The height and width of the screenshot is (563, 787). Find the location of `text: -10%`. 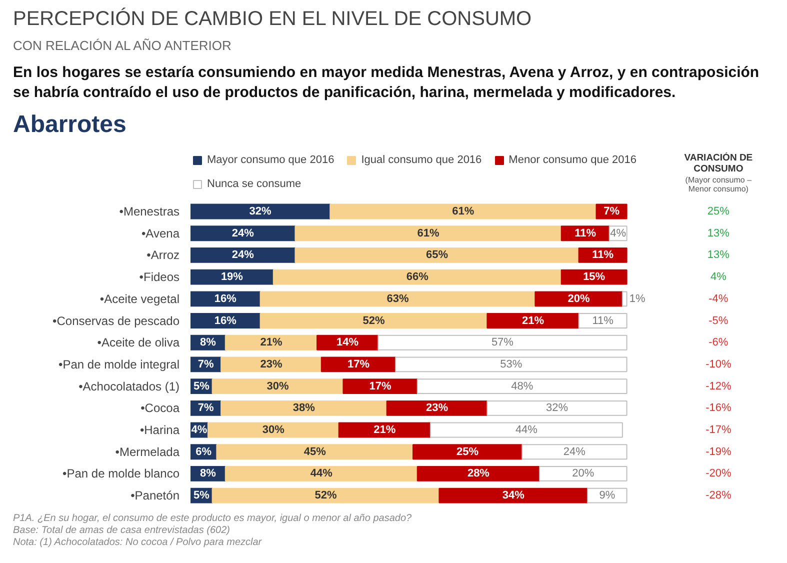

text: -10% is located at coordinates (719, 364).